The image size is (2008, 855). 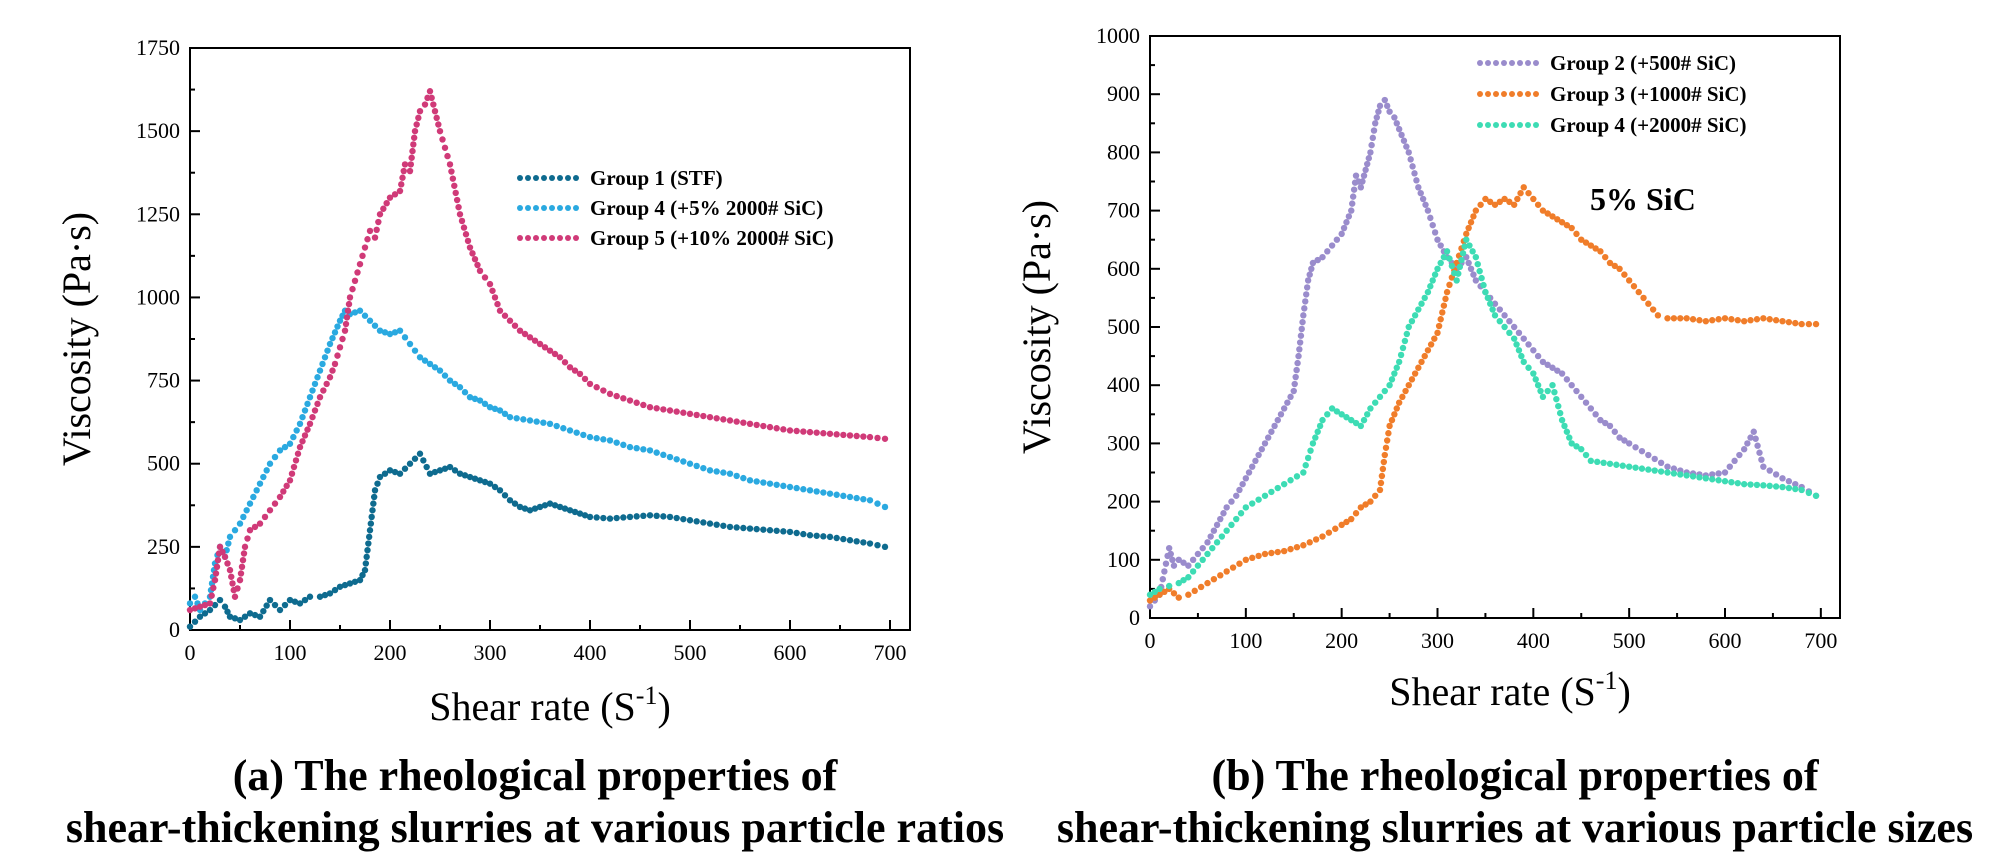 What do you see at coordinates (1612, 125) in the screenshot?
I see `legend-item-3: Group 4 (+2000# SiC)` at bounding box center [1612, 125].